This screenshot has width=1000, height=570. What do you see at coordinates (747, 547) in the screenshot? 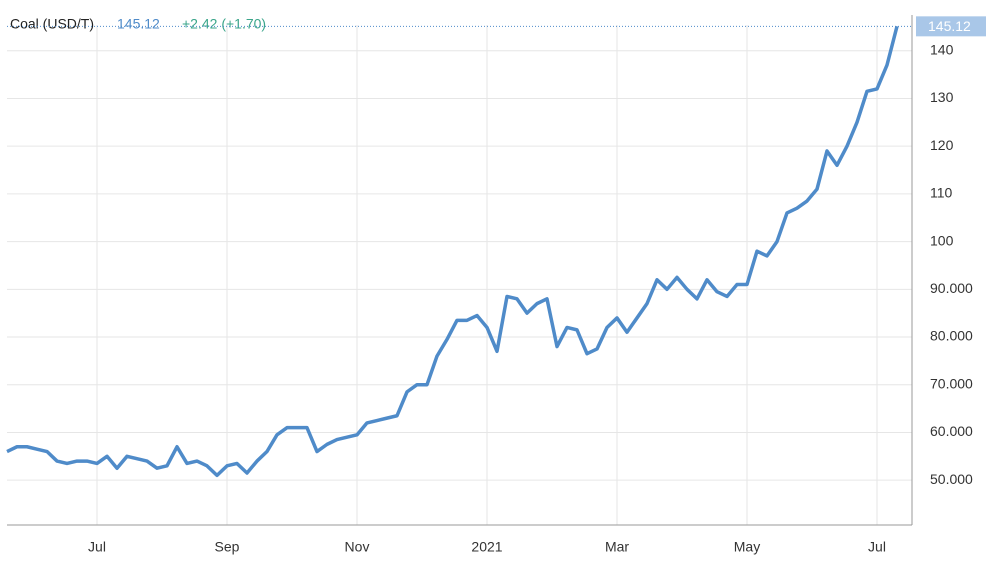
I see `x-tick-label: May` at bounding box center [747, 547].